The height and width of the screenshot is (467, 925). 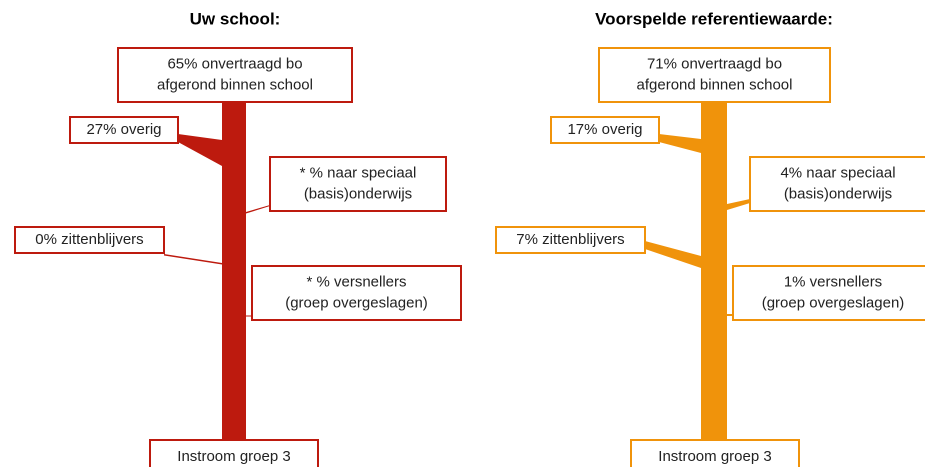 What do you see at coordinates (833, 281) in the screenshot?
I see `box-label: 1% versnellers` at bounding box center [833, 281].